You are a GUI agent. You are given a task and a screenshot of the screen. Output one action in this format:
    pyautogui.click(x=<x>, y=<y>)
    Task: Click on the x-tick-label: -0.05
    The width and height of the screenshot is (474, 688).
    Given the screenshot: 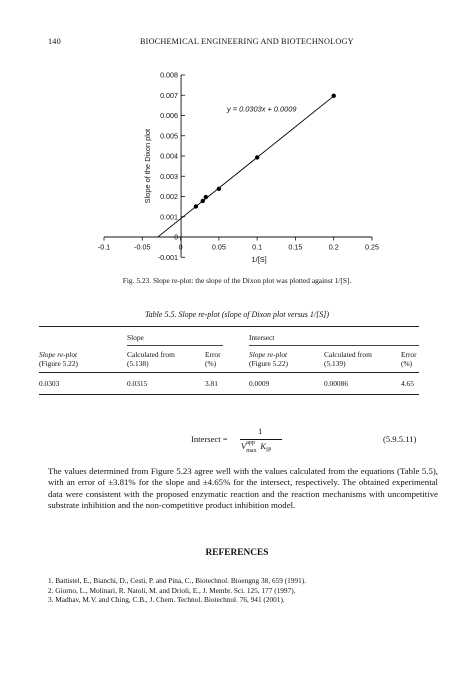 What is the action you would take?
    pyautogui.click(x=142, y=247)
    